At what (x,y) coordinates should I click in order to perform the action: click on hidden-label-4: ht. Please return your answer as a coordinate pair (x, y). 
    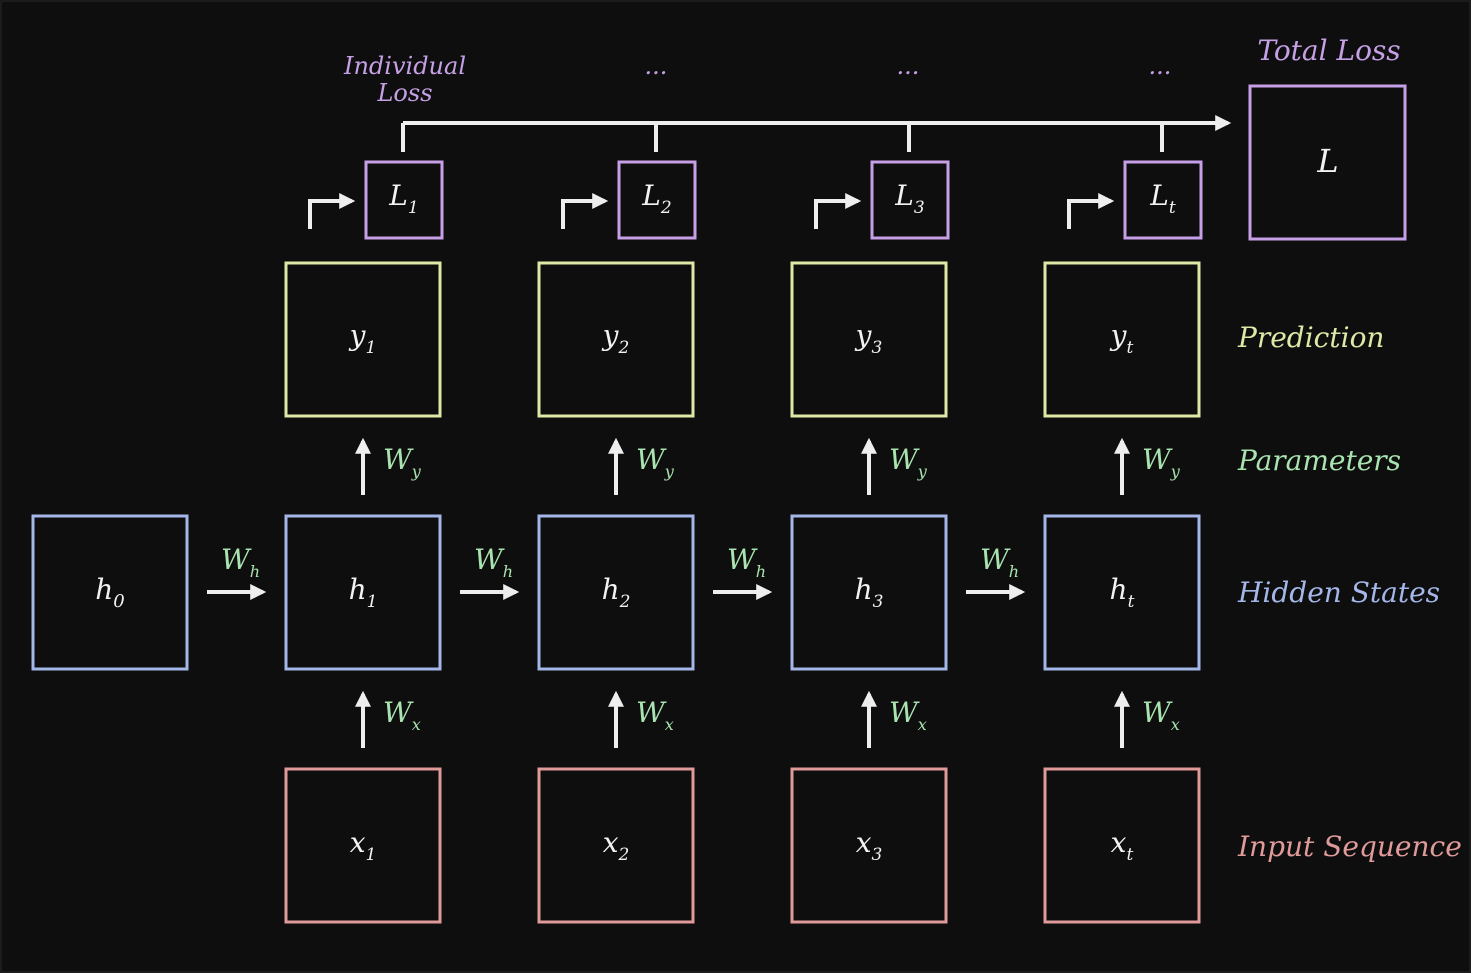
    Looking at the image, I should click on (1122, 592).